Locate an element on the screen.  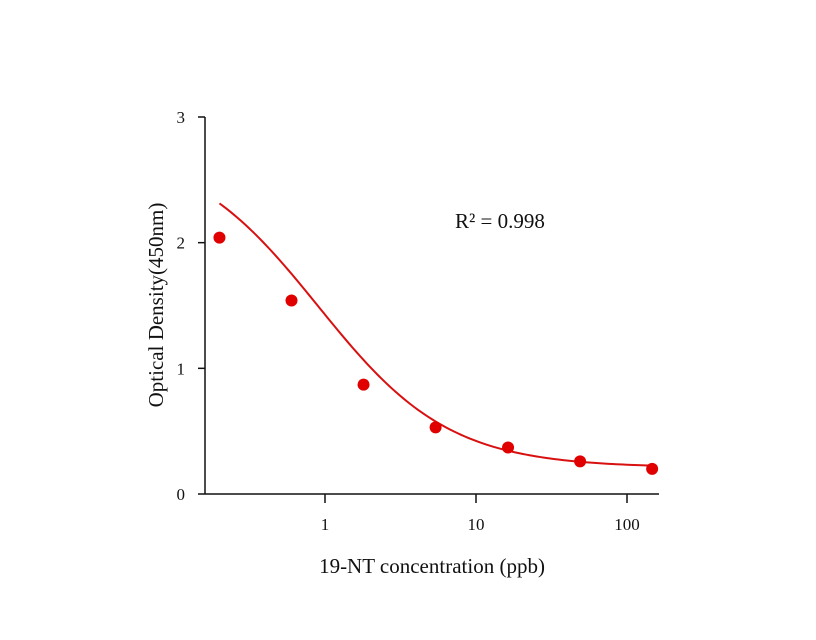
x-axis-label: 19-NT concentration (ppb) is located at coordinates (432, 566).